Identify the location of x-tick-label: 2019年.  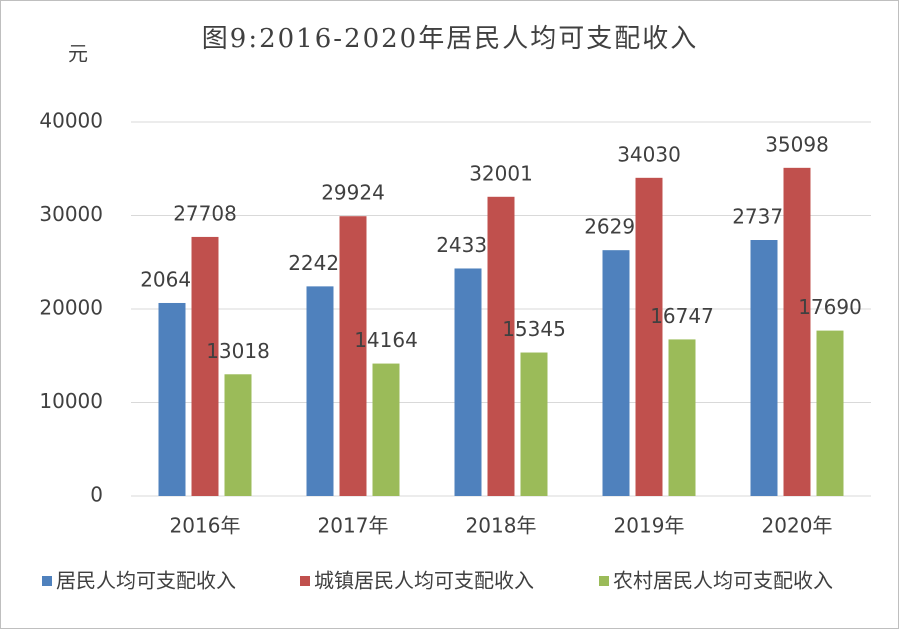
(649, 526).